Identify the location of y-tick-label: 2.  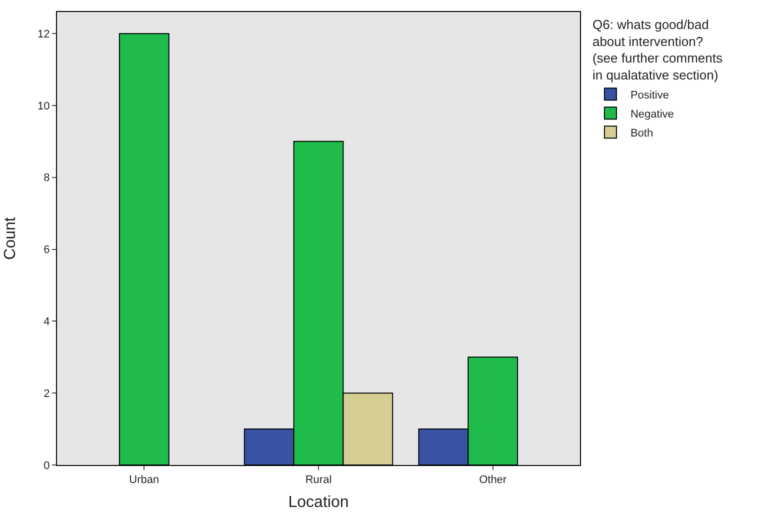
(47, 394).